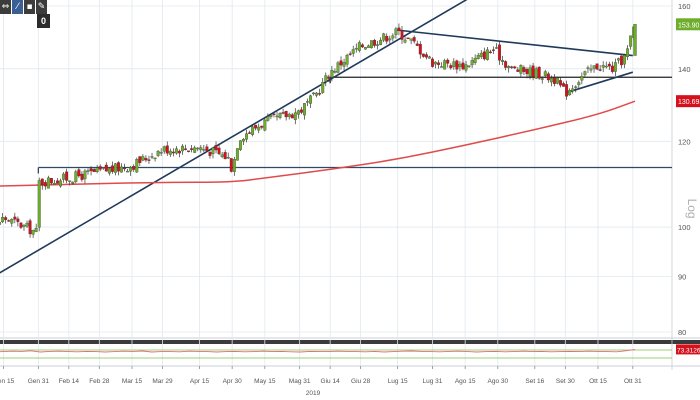 Image resolution: width=700 pixels, height=400 pixels. I want to click on x-tick-label: Mar 29, so click(162, 381).